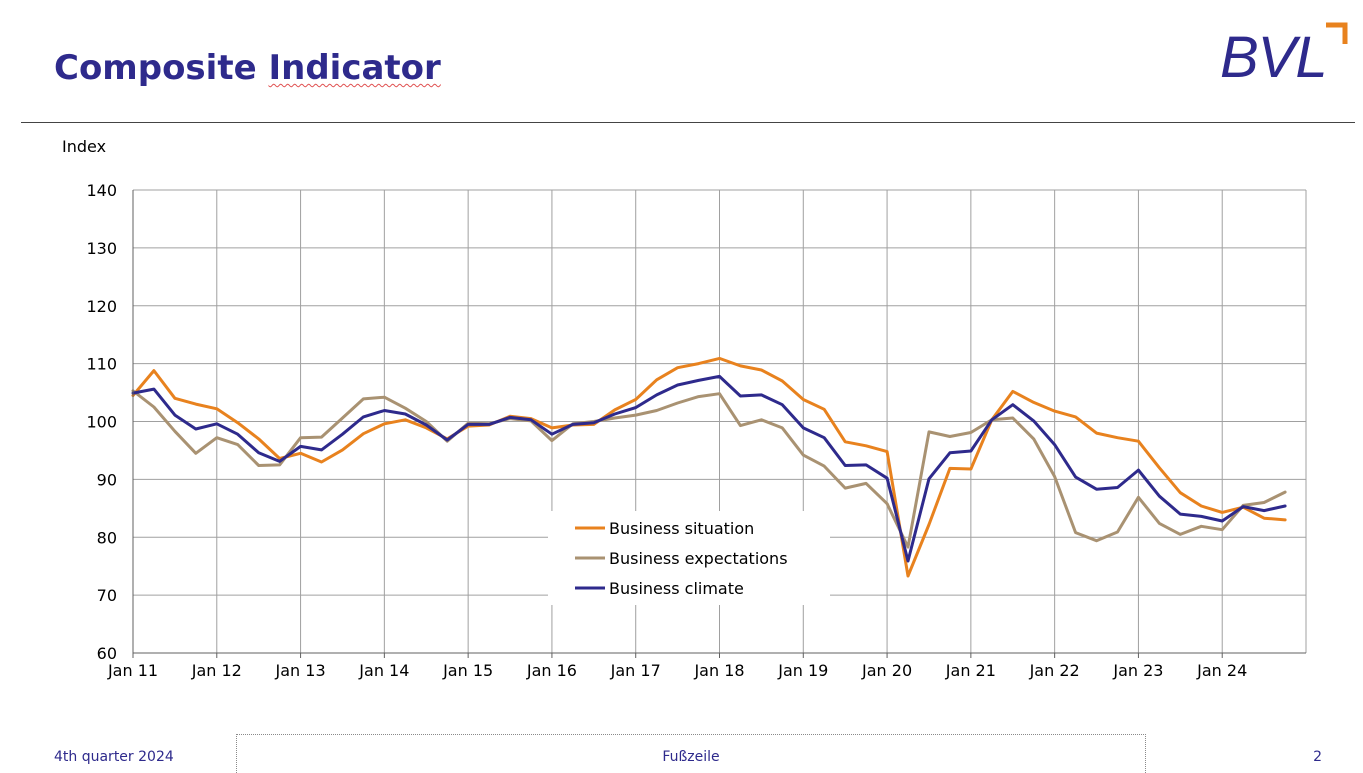 This screenshot has height=773, width=1363. Describe the element at coordinates (114, 757) in the screenshot. I see `footer-date: 4th quarter 2024` at that location.